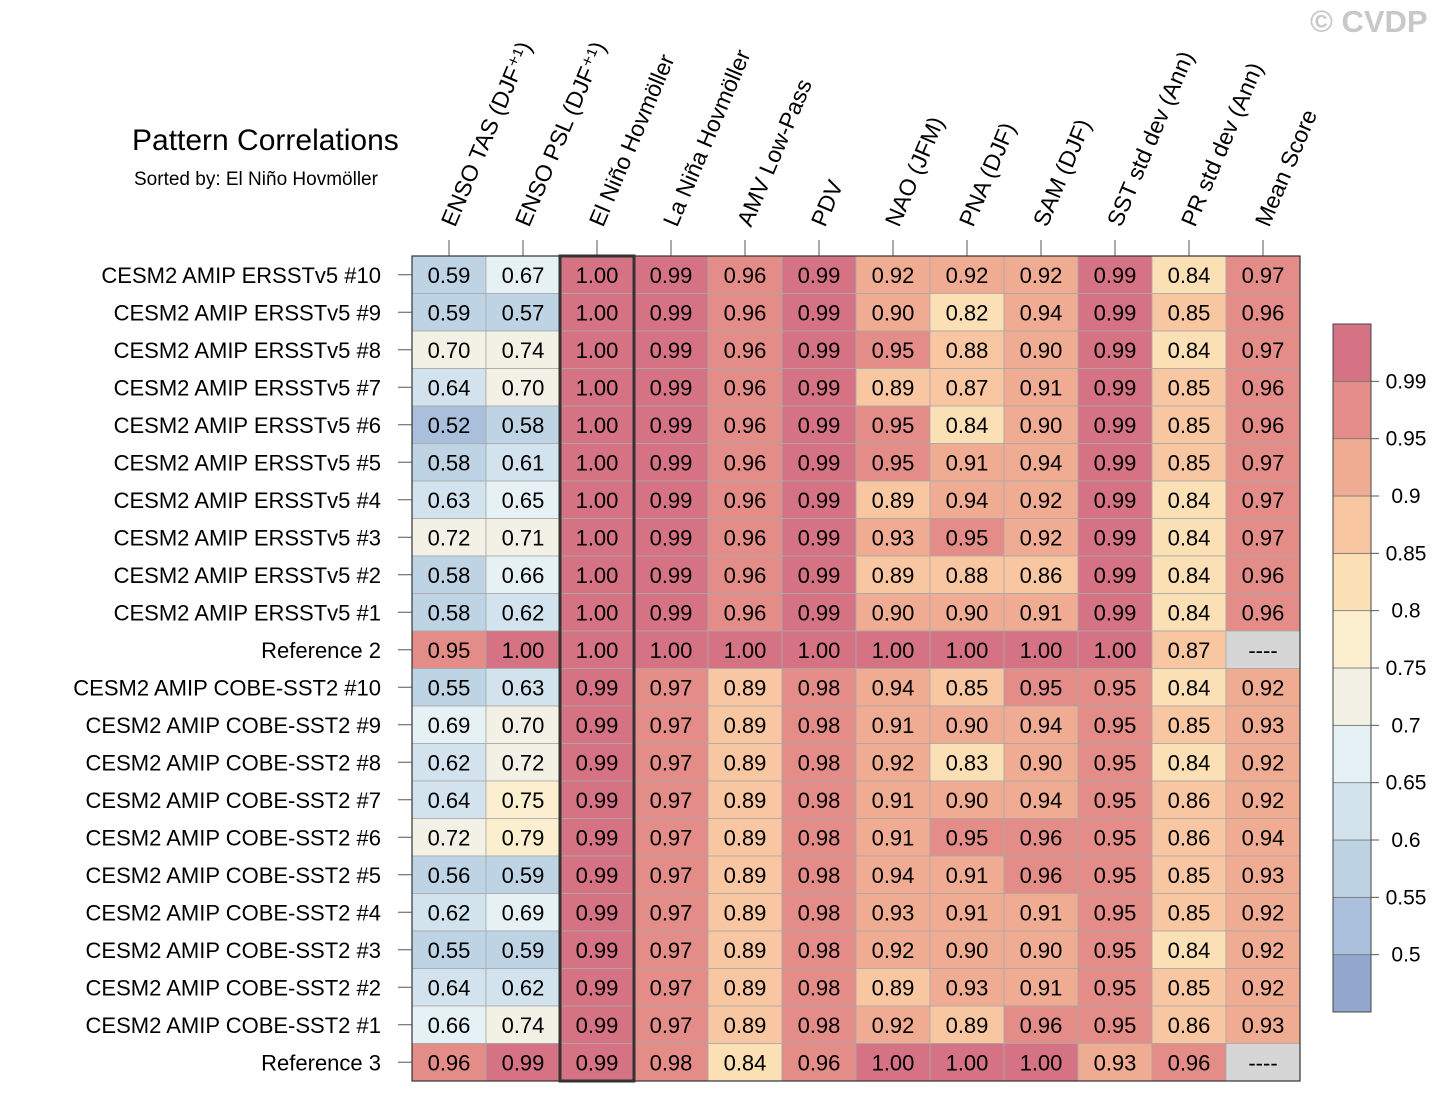 The image size is (1450, 1101). What do you see at coordinates (1189, 1025) in the screenshot?
I see `cell-value: 0.86` at bounding box center [1189, 1025].